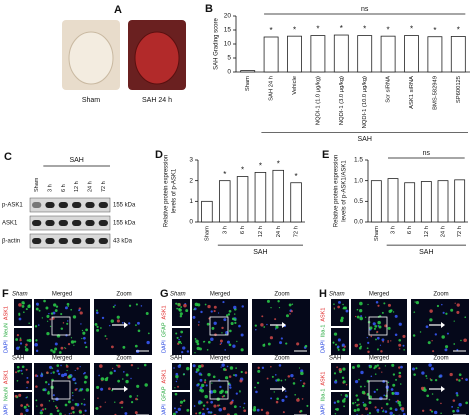 The image size is (474, 415). I want to click on column-label: Zoom, so click(123, 359).